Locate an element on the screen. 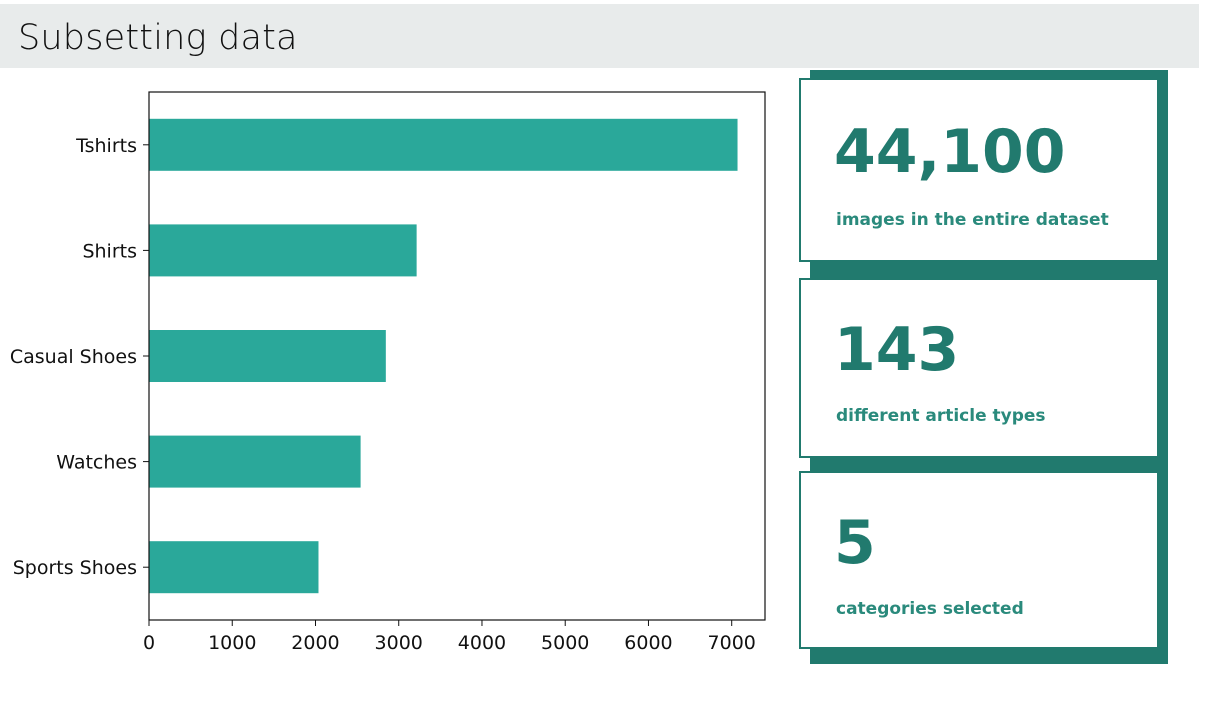  stat-card-images: 44,100 images in the entire dataset is located at coordinates (979, 170).